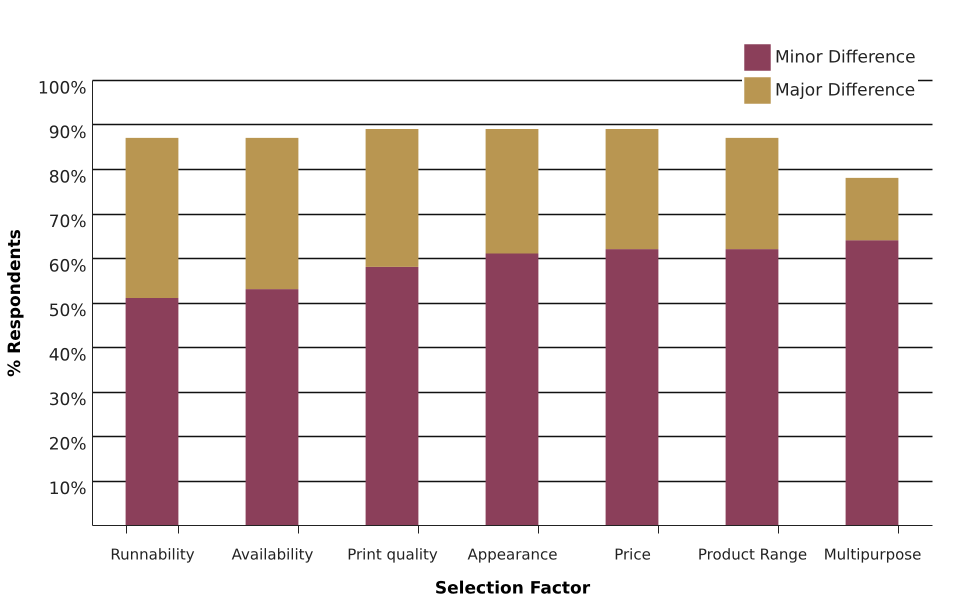 The height and width of the screenshot is (611, 969). What do you see at coordinates (845, 58) in the screenshot?
I see `legend-label: Minor Difference` at bounding box center [845, 58].